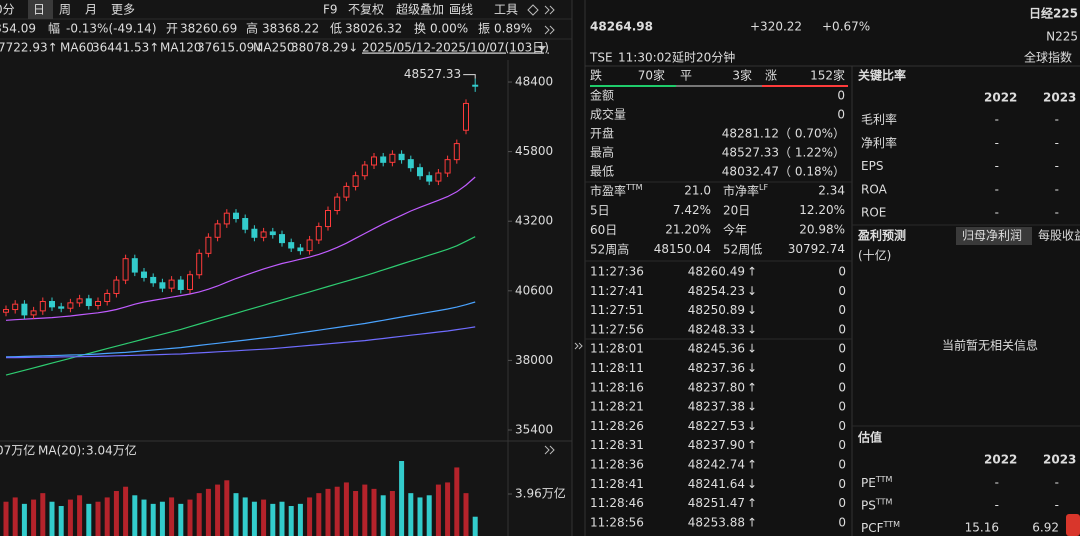 The width and height of the screenshot is (1080, 536). What do you see at coordinates (992, 236) in the screenshot?
I see `forecast-tab: 归母净利润` at bounding box center [992, 236].